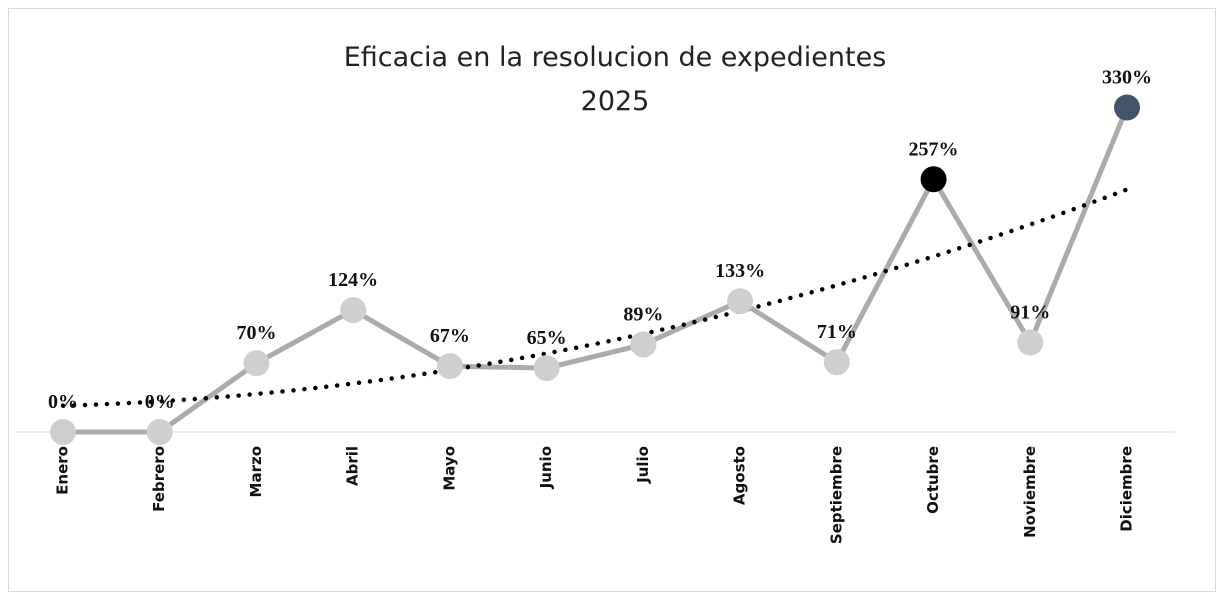  Describe the element at coordinates (353, 280) in the screenshot. I see `data-label: 124%` at that location.